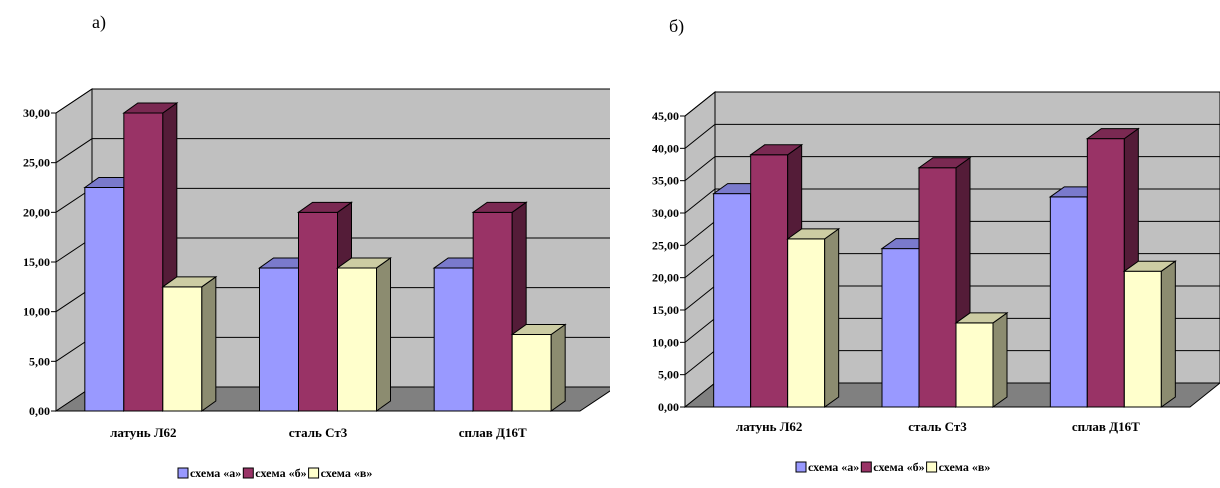 This screenshot has height=488, width=1220. I want to click on y-tick-label: 45,00, so click(665, 116).